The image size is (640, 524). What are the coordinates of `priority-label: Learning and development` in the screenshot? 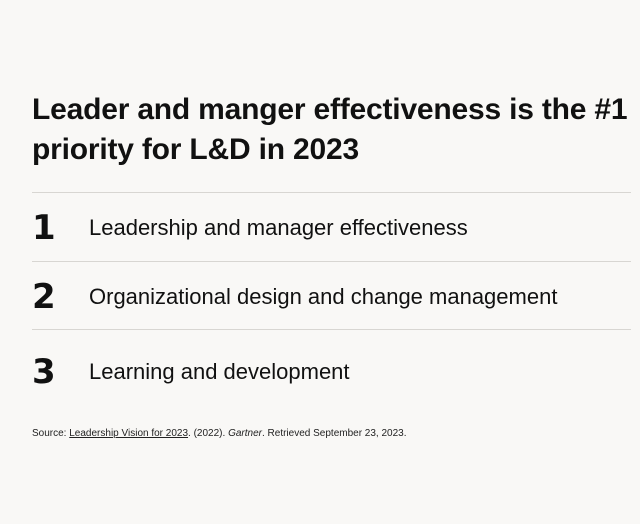 It's located at (219, 371).